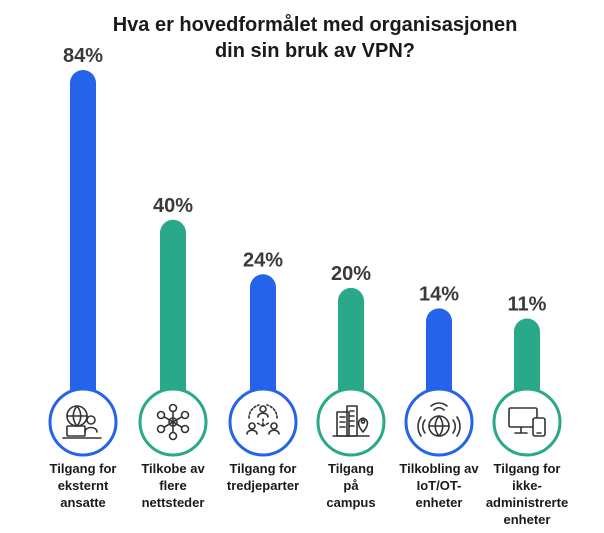 Image resolution: width=604 pixels, height=533 pixels. Describe the element at coordinates (263, 477) in the screenshot. I see `category-label-3: Tilgang for tredjeparter` at that location.